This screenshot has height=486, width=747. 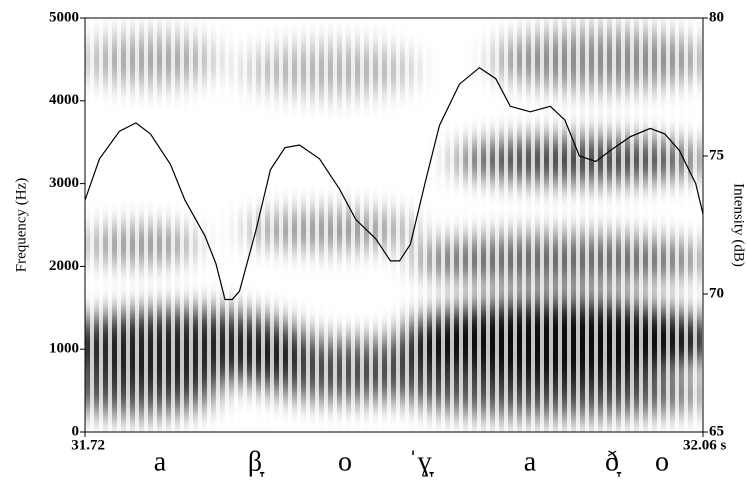 I want to click on x-tick-label: 31.72, so click(x=88, y=445).